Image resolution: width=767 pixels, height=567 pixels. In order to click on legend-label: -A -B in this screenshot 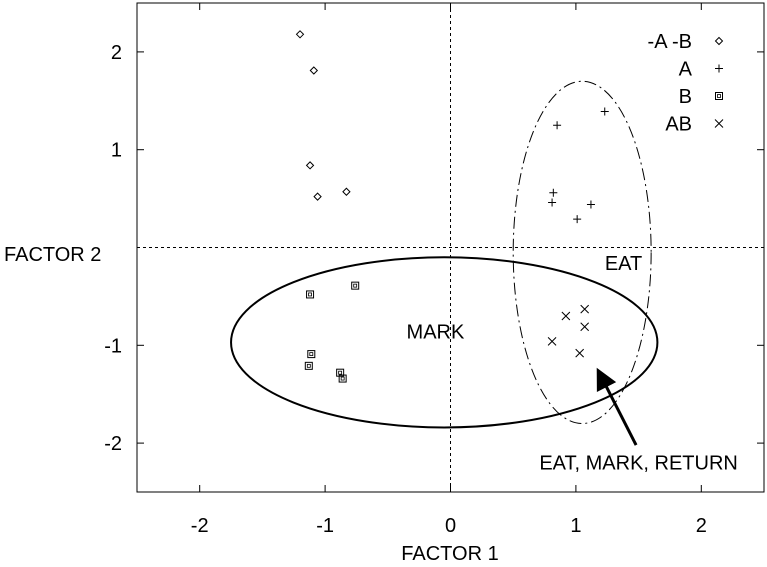, I will do `click(670, 42)`.